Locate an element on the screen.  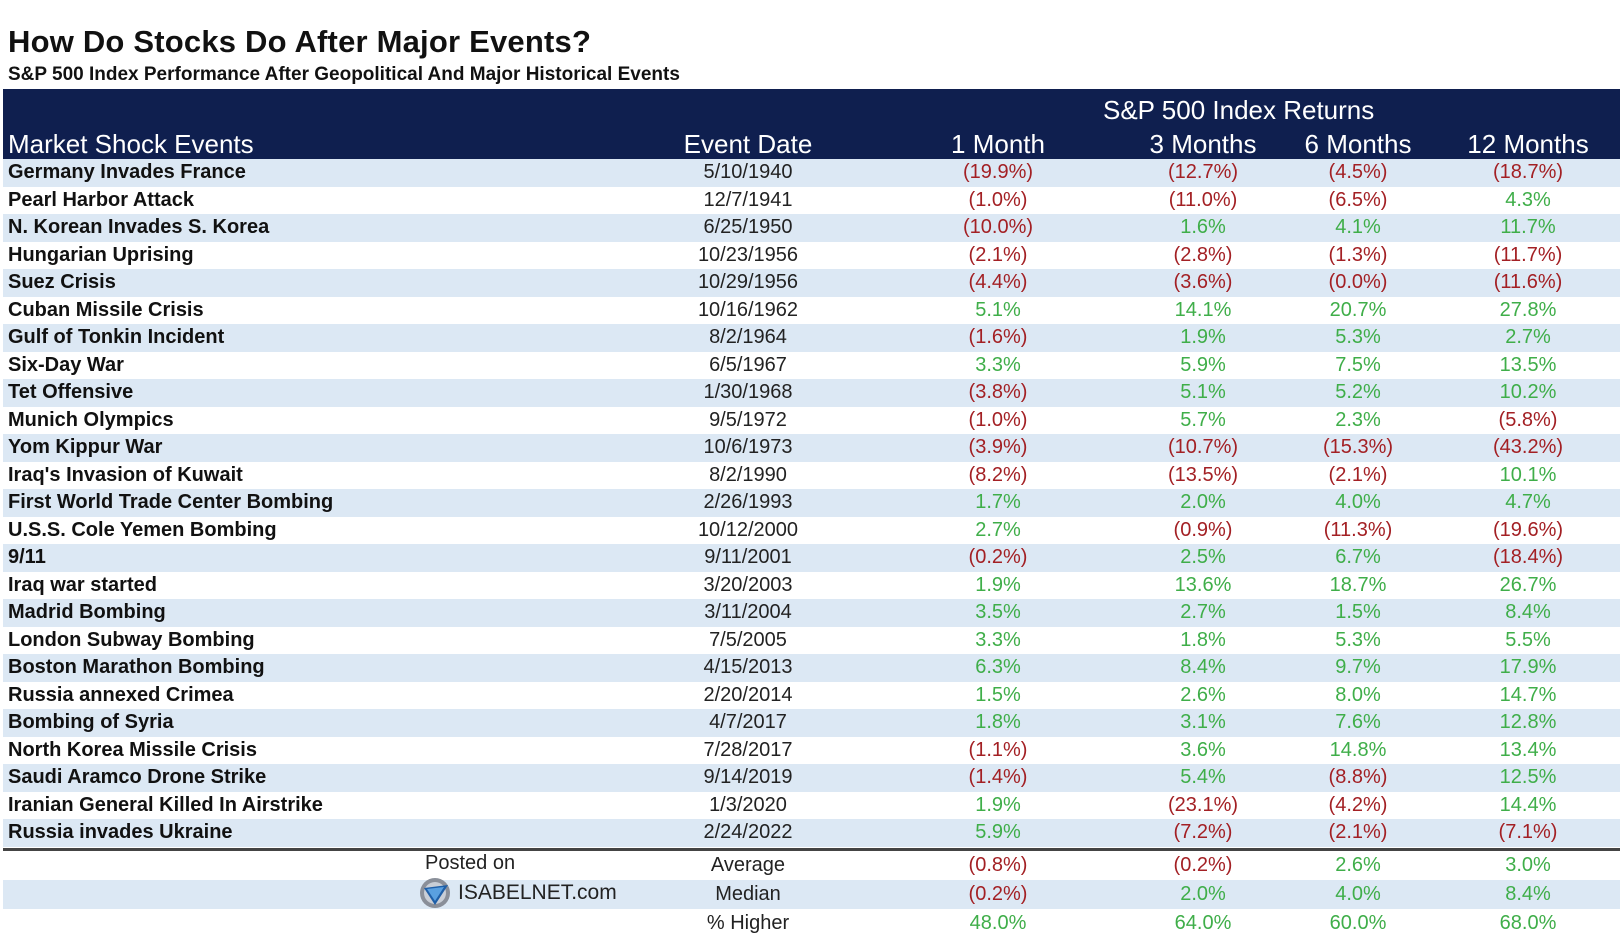
summary-divider is located at coordinates (811, 849).